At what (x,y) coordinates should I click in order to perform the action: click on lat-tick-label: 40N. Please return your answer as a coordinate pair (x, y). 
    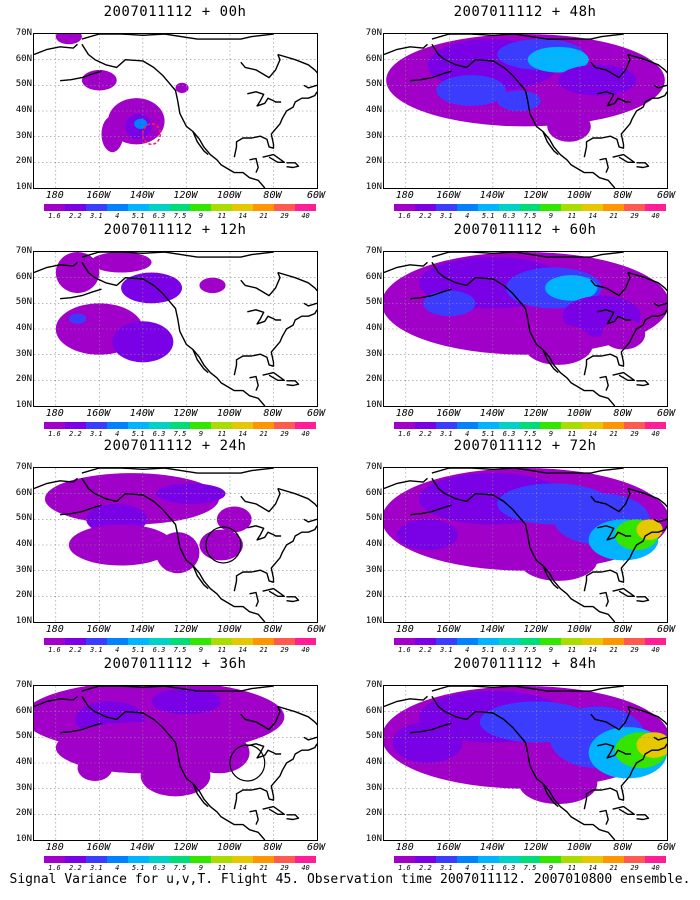
    Looking at the image, I should click on (373, 328).